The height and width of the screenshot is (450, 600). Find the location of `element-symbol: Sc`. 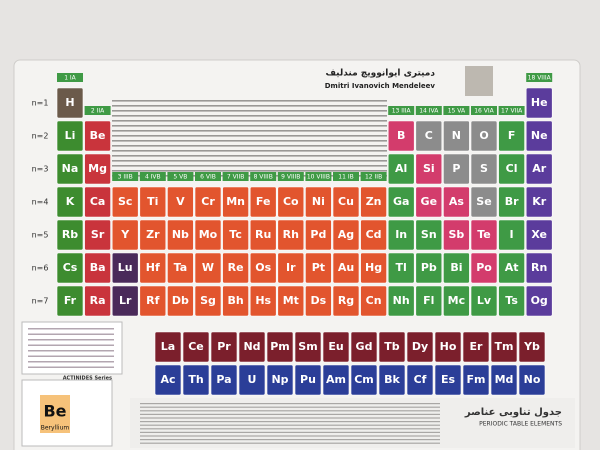

element-symbol: Sc is located at coordinates (125, 201).